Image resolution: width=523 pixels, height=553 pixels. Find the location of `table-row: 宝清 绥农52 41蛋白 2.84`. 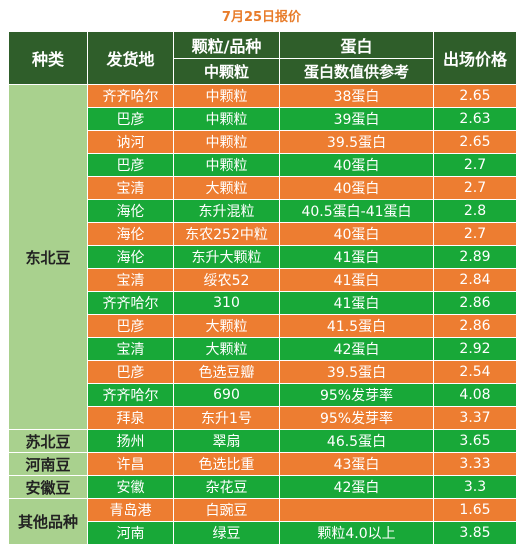

table-row: 宝清 绥农52 41蛋白 2.84 is located at coordinates (263, 280).